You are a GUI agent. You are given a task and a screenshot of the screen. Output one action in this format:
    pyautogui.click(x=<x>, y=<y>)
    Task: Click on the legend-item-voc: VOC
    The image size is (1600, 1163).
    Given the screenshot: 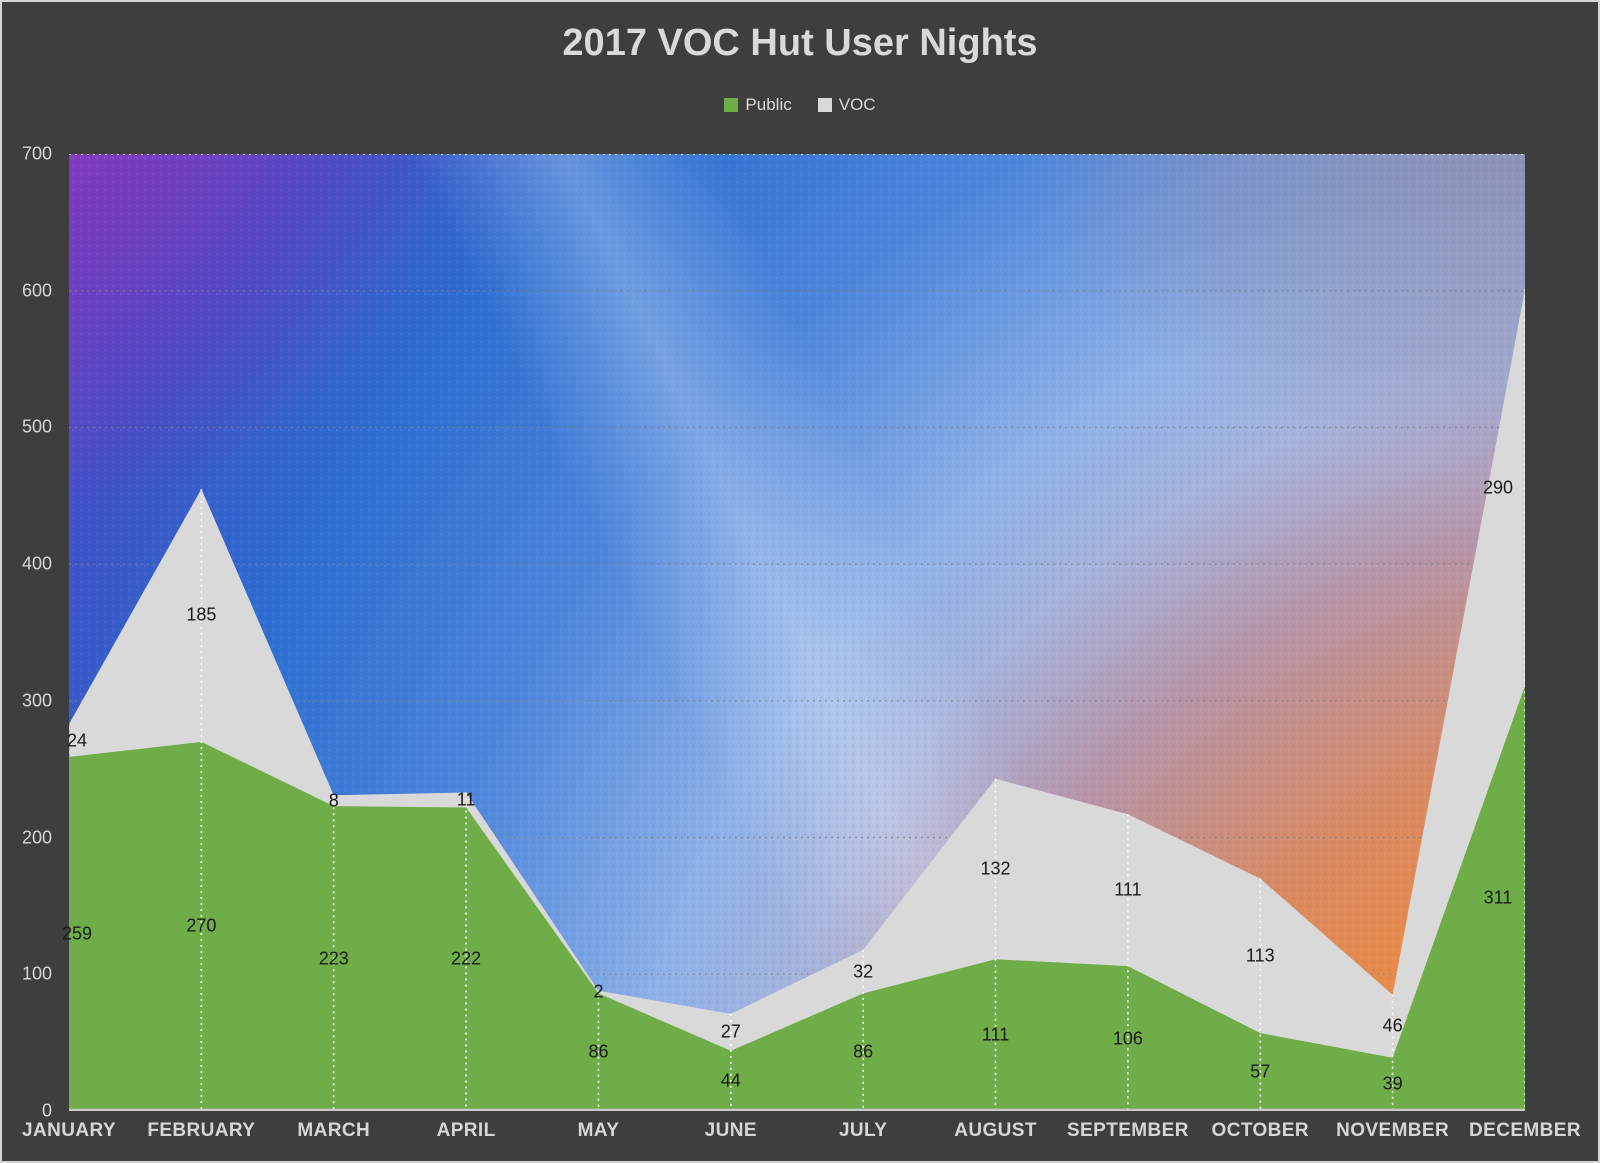 What is the action you would take?
    pyautogui.click(x=846, y=105)
    